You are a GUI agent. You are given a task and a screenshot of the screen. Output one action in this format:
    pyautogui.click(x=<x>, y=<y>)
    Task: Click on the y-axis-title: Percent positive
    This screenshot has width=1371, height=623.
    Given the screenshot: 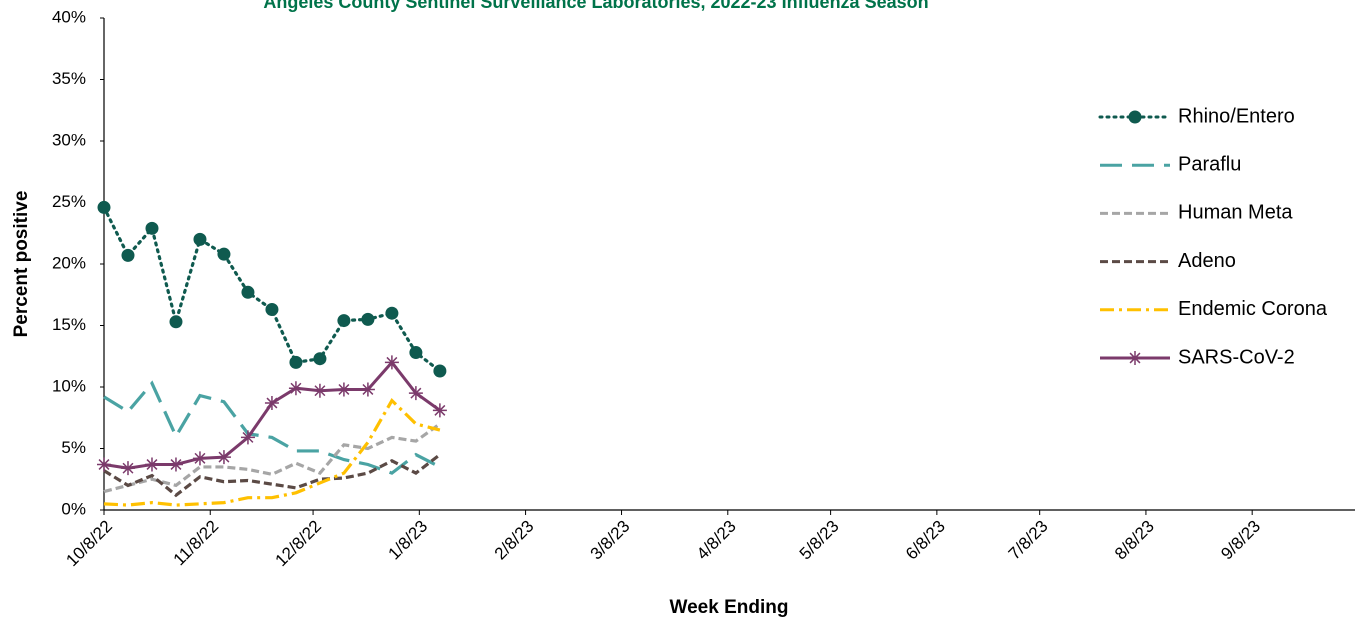 What is the action you would take?
    pyautogui.click(x=21, y=264)
    